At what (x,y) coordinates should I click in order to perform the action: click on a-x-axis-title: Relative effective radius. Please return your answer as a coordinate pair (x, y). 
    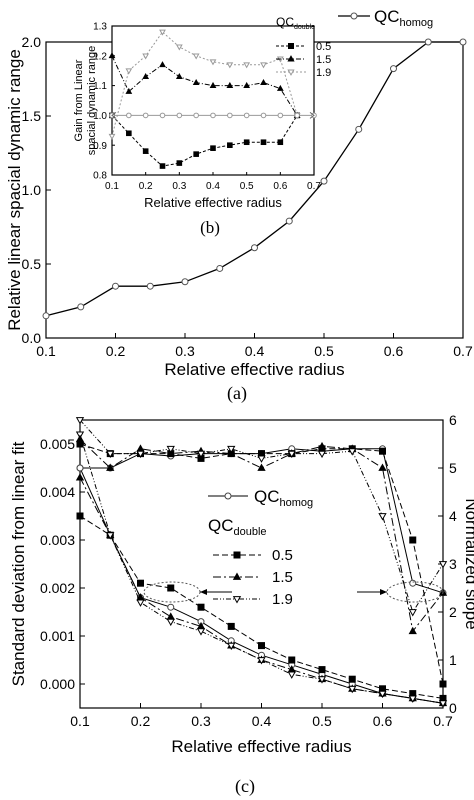
    Looking at the image, I should click on (254, 369).